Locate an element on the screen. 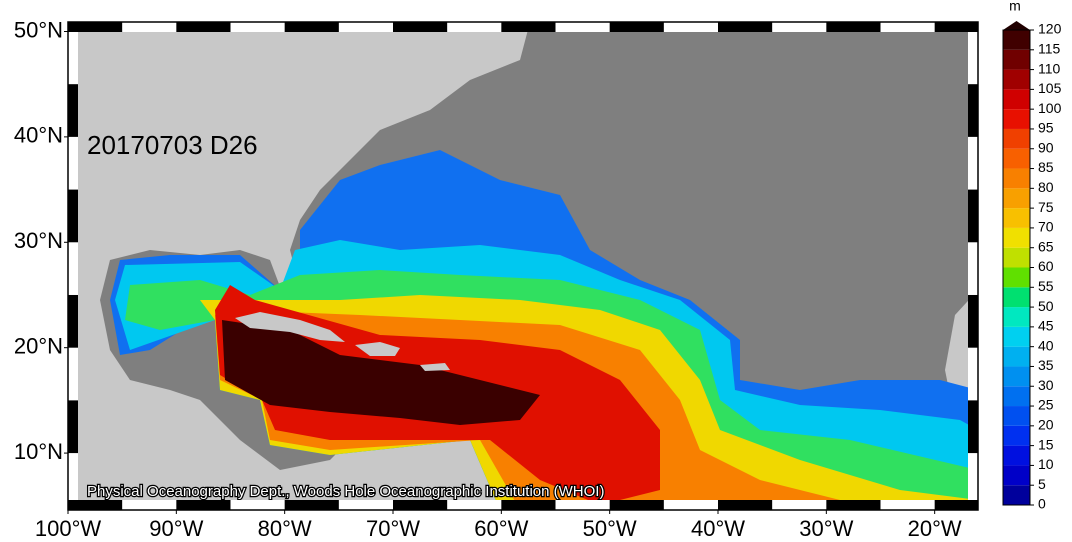 This screenshot has height=542, width=1072. x-tick-label: 20°W is located at coordinates (935, 528).